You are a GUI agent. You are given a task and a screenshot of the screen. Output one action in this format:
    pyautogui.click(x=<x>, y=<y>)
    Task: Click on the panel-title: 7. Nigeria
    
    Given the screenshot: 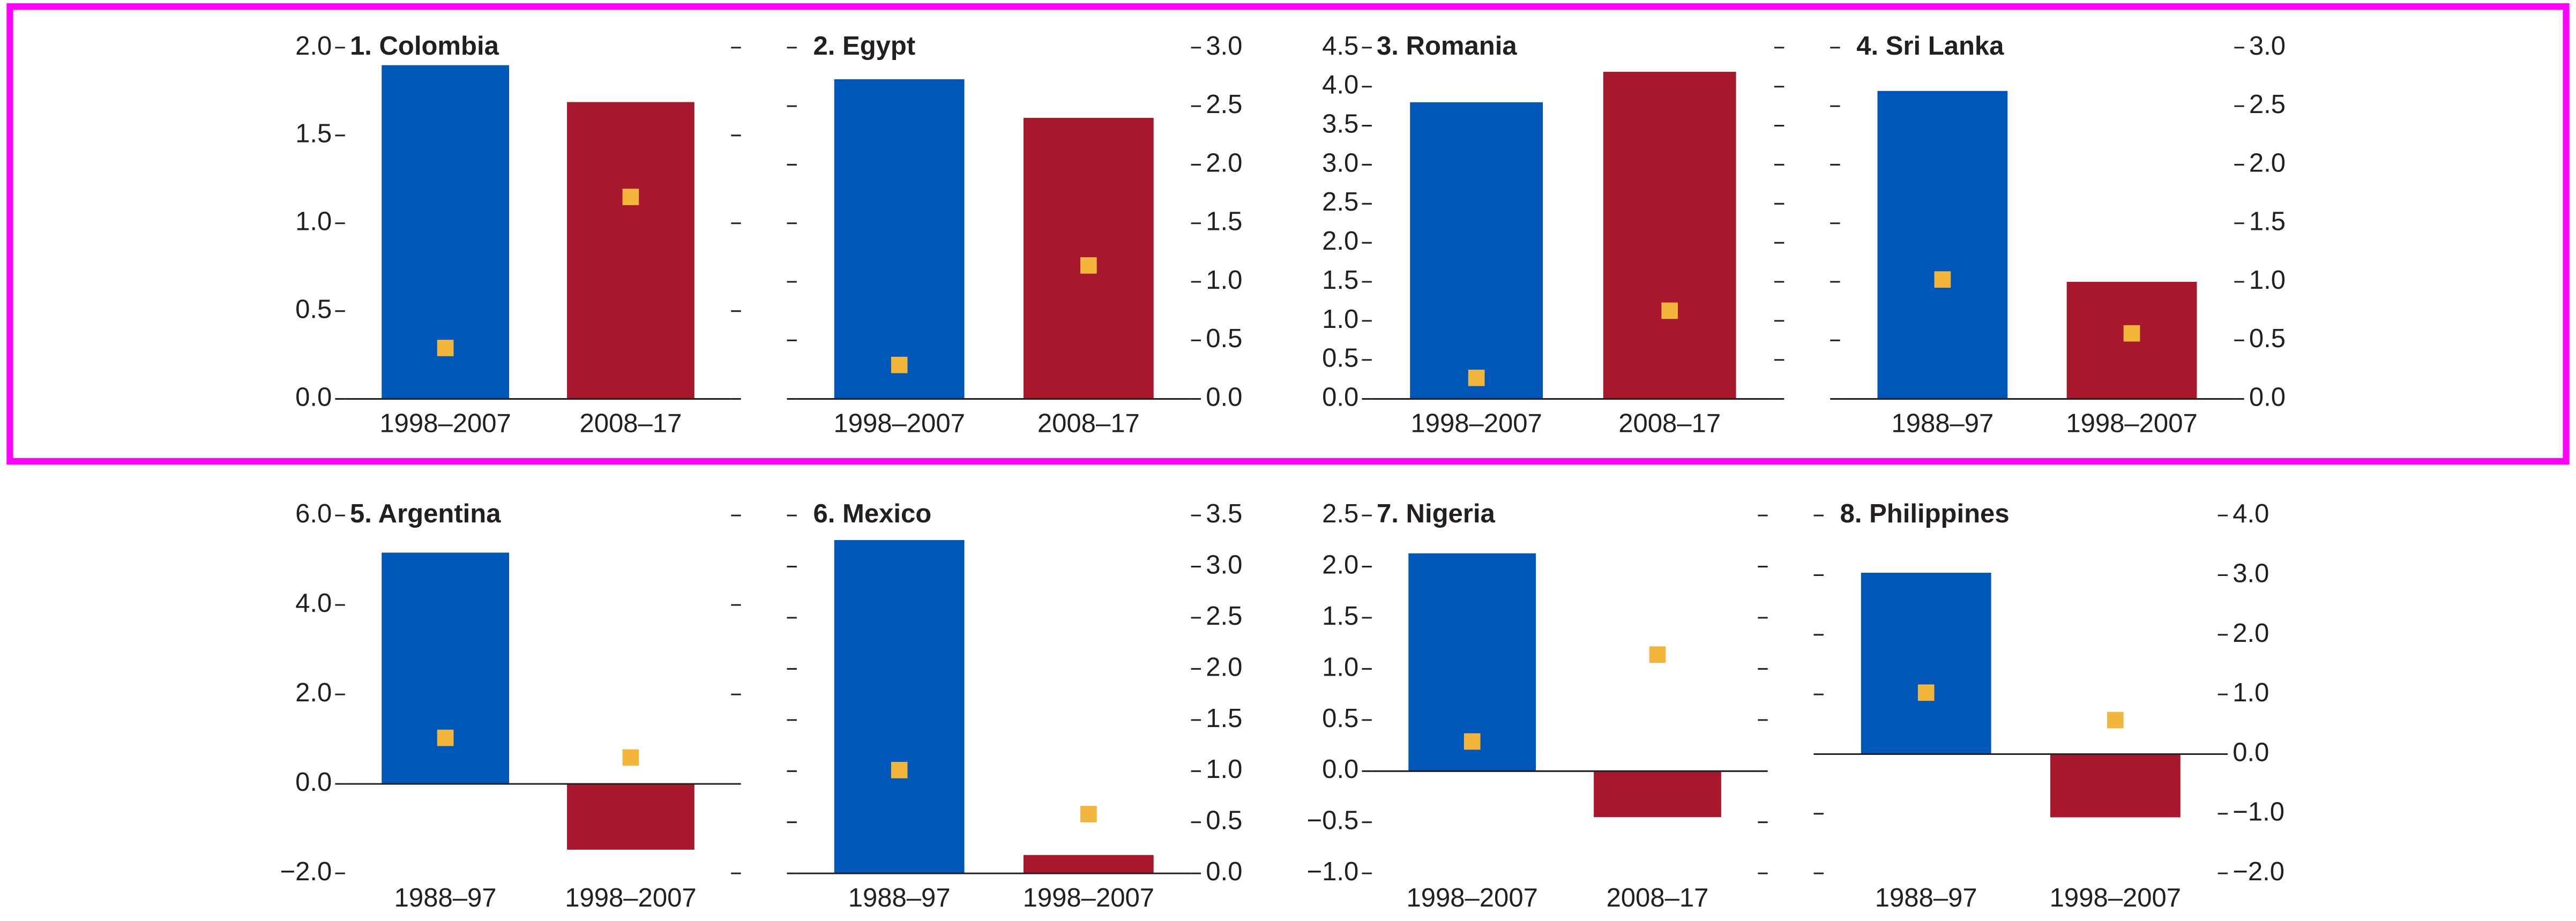 What is the action you would take?
    pyautogui.click(x=1436, y=513)
    